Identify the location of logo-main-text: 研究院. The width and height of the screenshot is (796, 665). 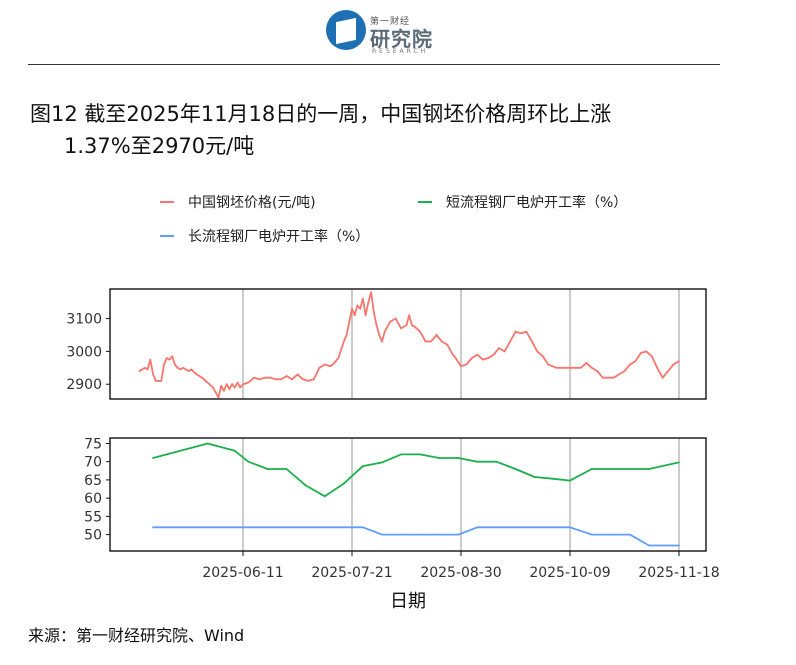
(401, 39).